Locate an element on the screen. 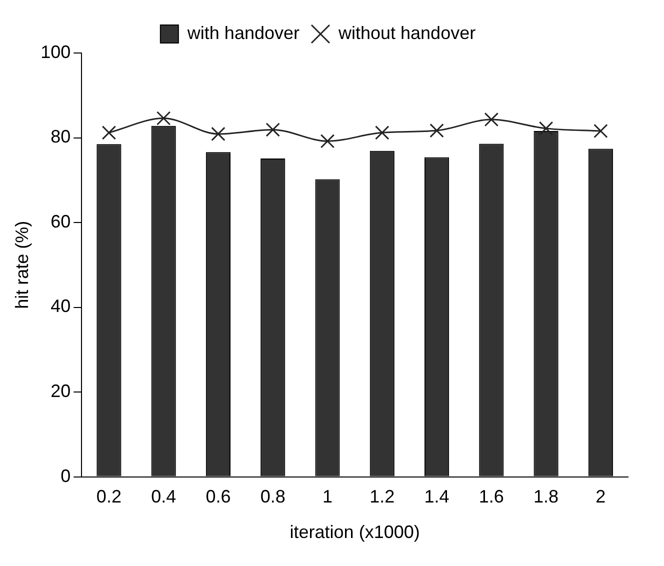  x-tick-label: 0.4 is located at coordinates (163, 496).